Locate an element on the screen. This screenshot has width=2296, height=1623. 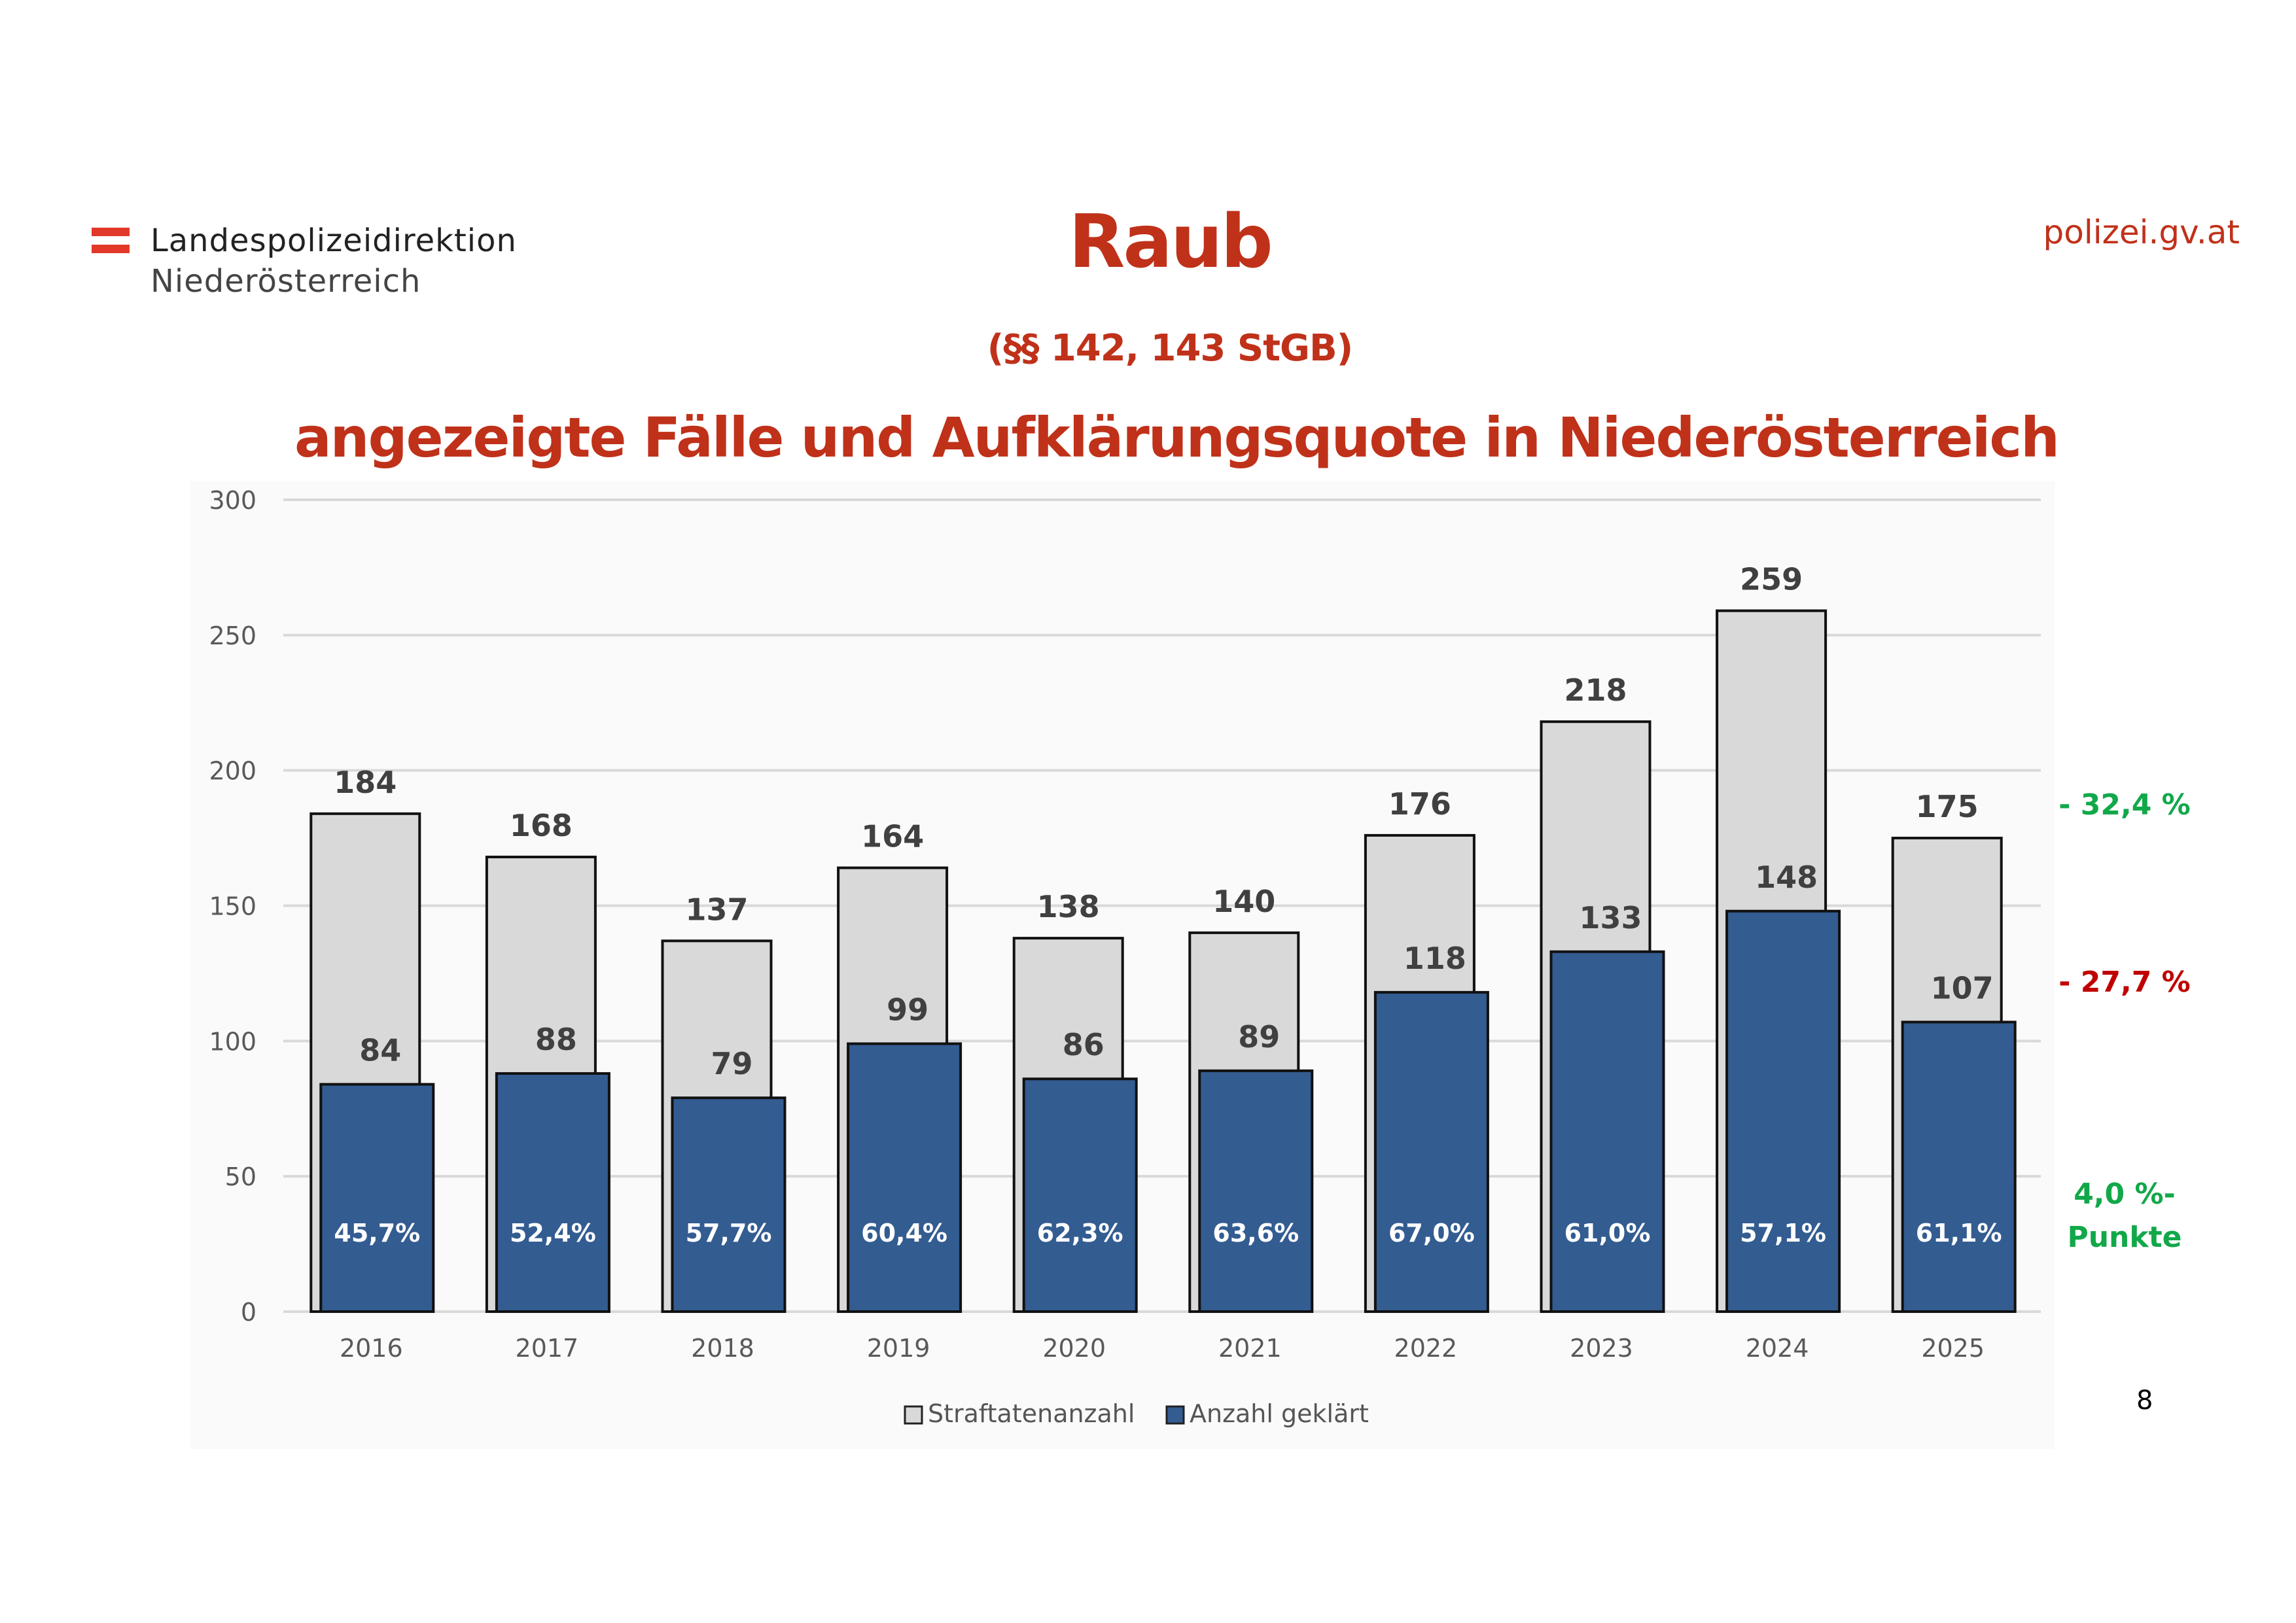
rate-label: 45,7% is located at coordinates (377, 1234).